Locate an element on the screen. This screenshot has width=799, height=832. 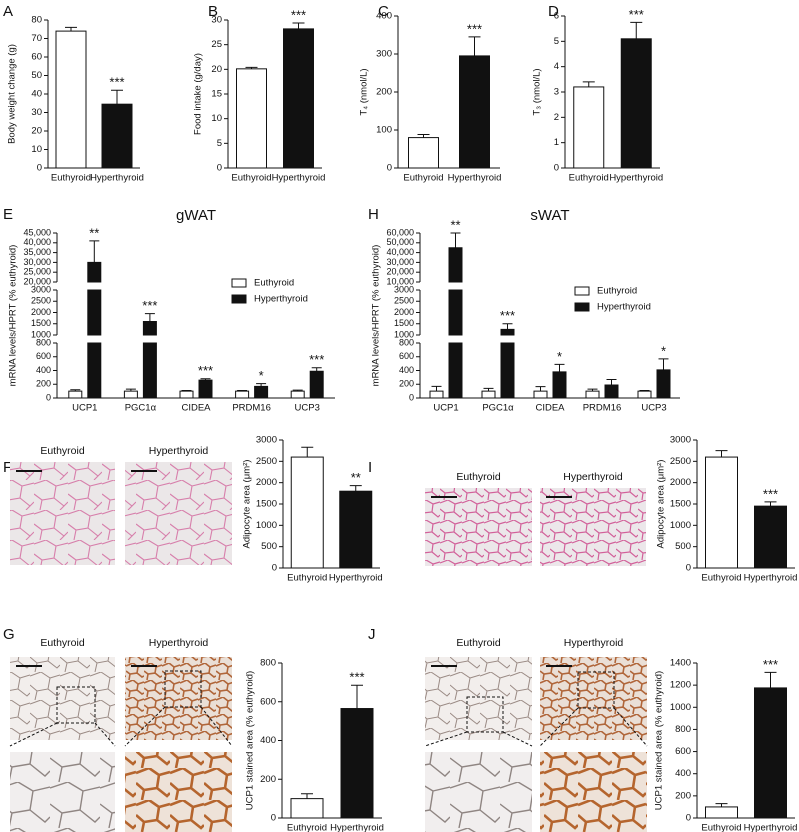
y-tick-label: 50,000 is located at coordinates (400, 242).